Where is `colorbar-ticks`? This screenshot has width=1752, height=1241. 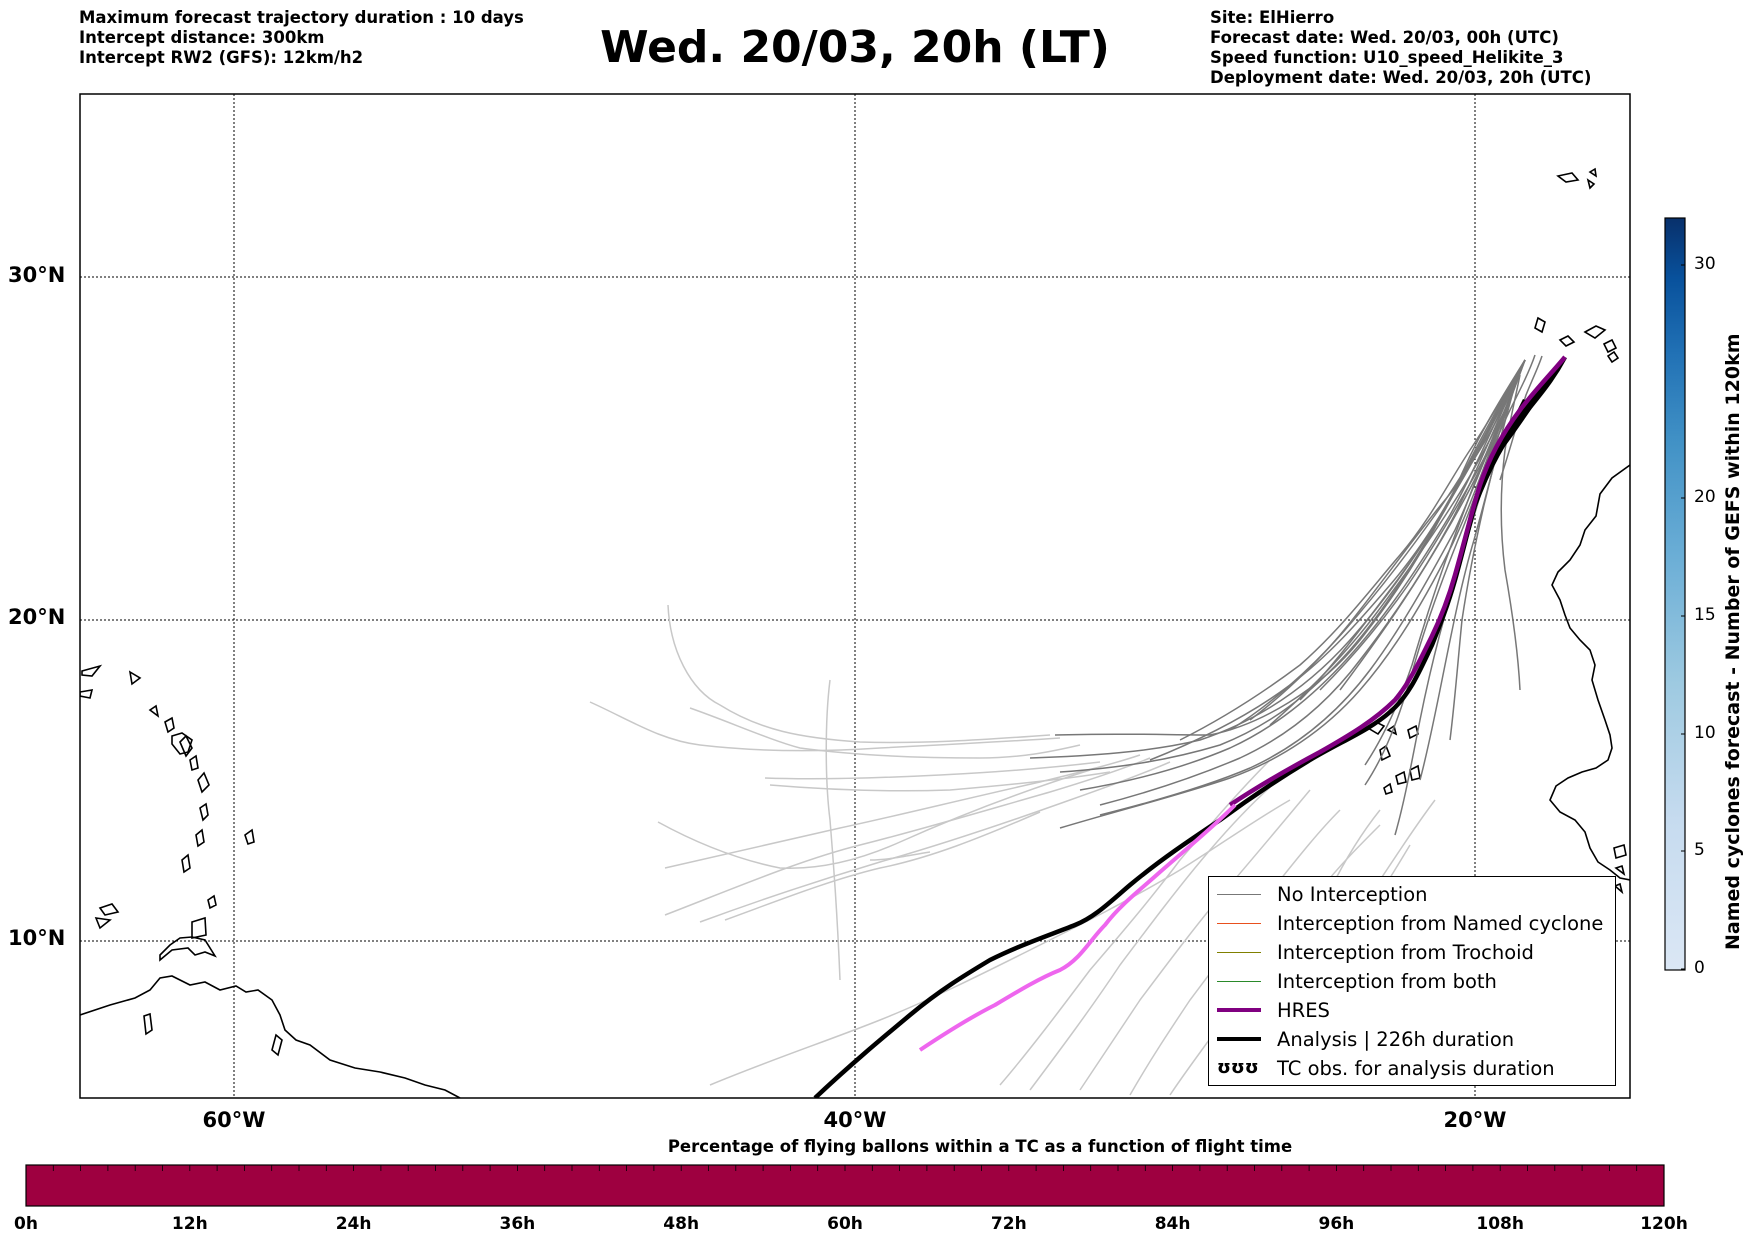 colorbar-ticks is located at coordinates (1683, 617).